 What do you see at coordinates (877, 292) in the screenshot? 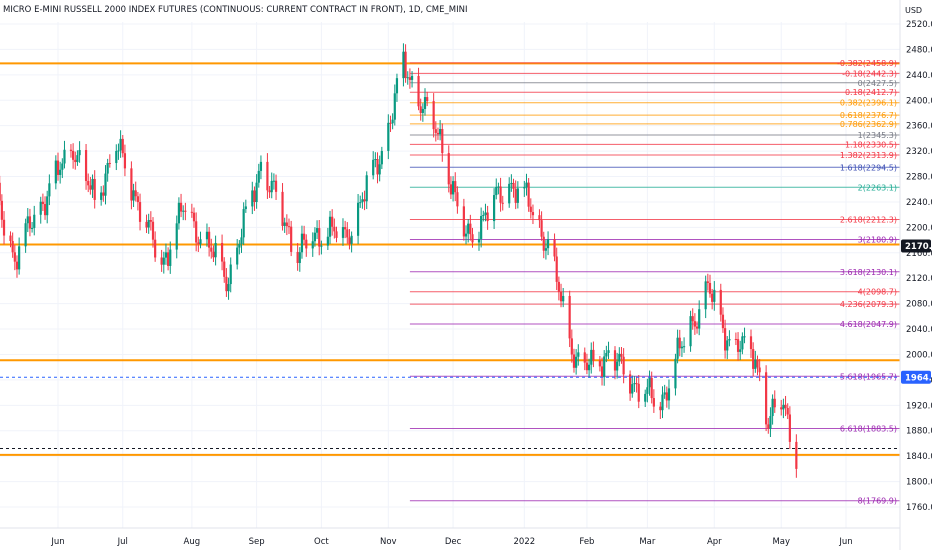
I see `fib-level-label: 4(2098.7)` at bounding box center [877, 292].